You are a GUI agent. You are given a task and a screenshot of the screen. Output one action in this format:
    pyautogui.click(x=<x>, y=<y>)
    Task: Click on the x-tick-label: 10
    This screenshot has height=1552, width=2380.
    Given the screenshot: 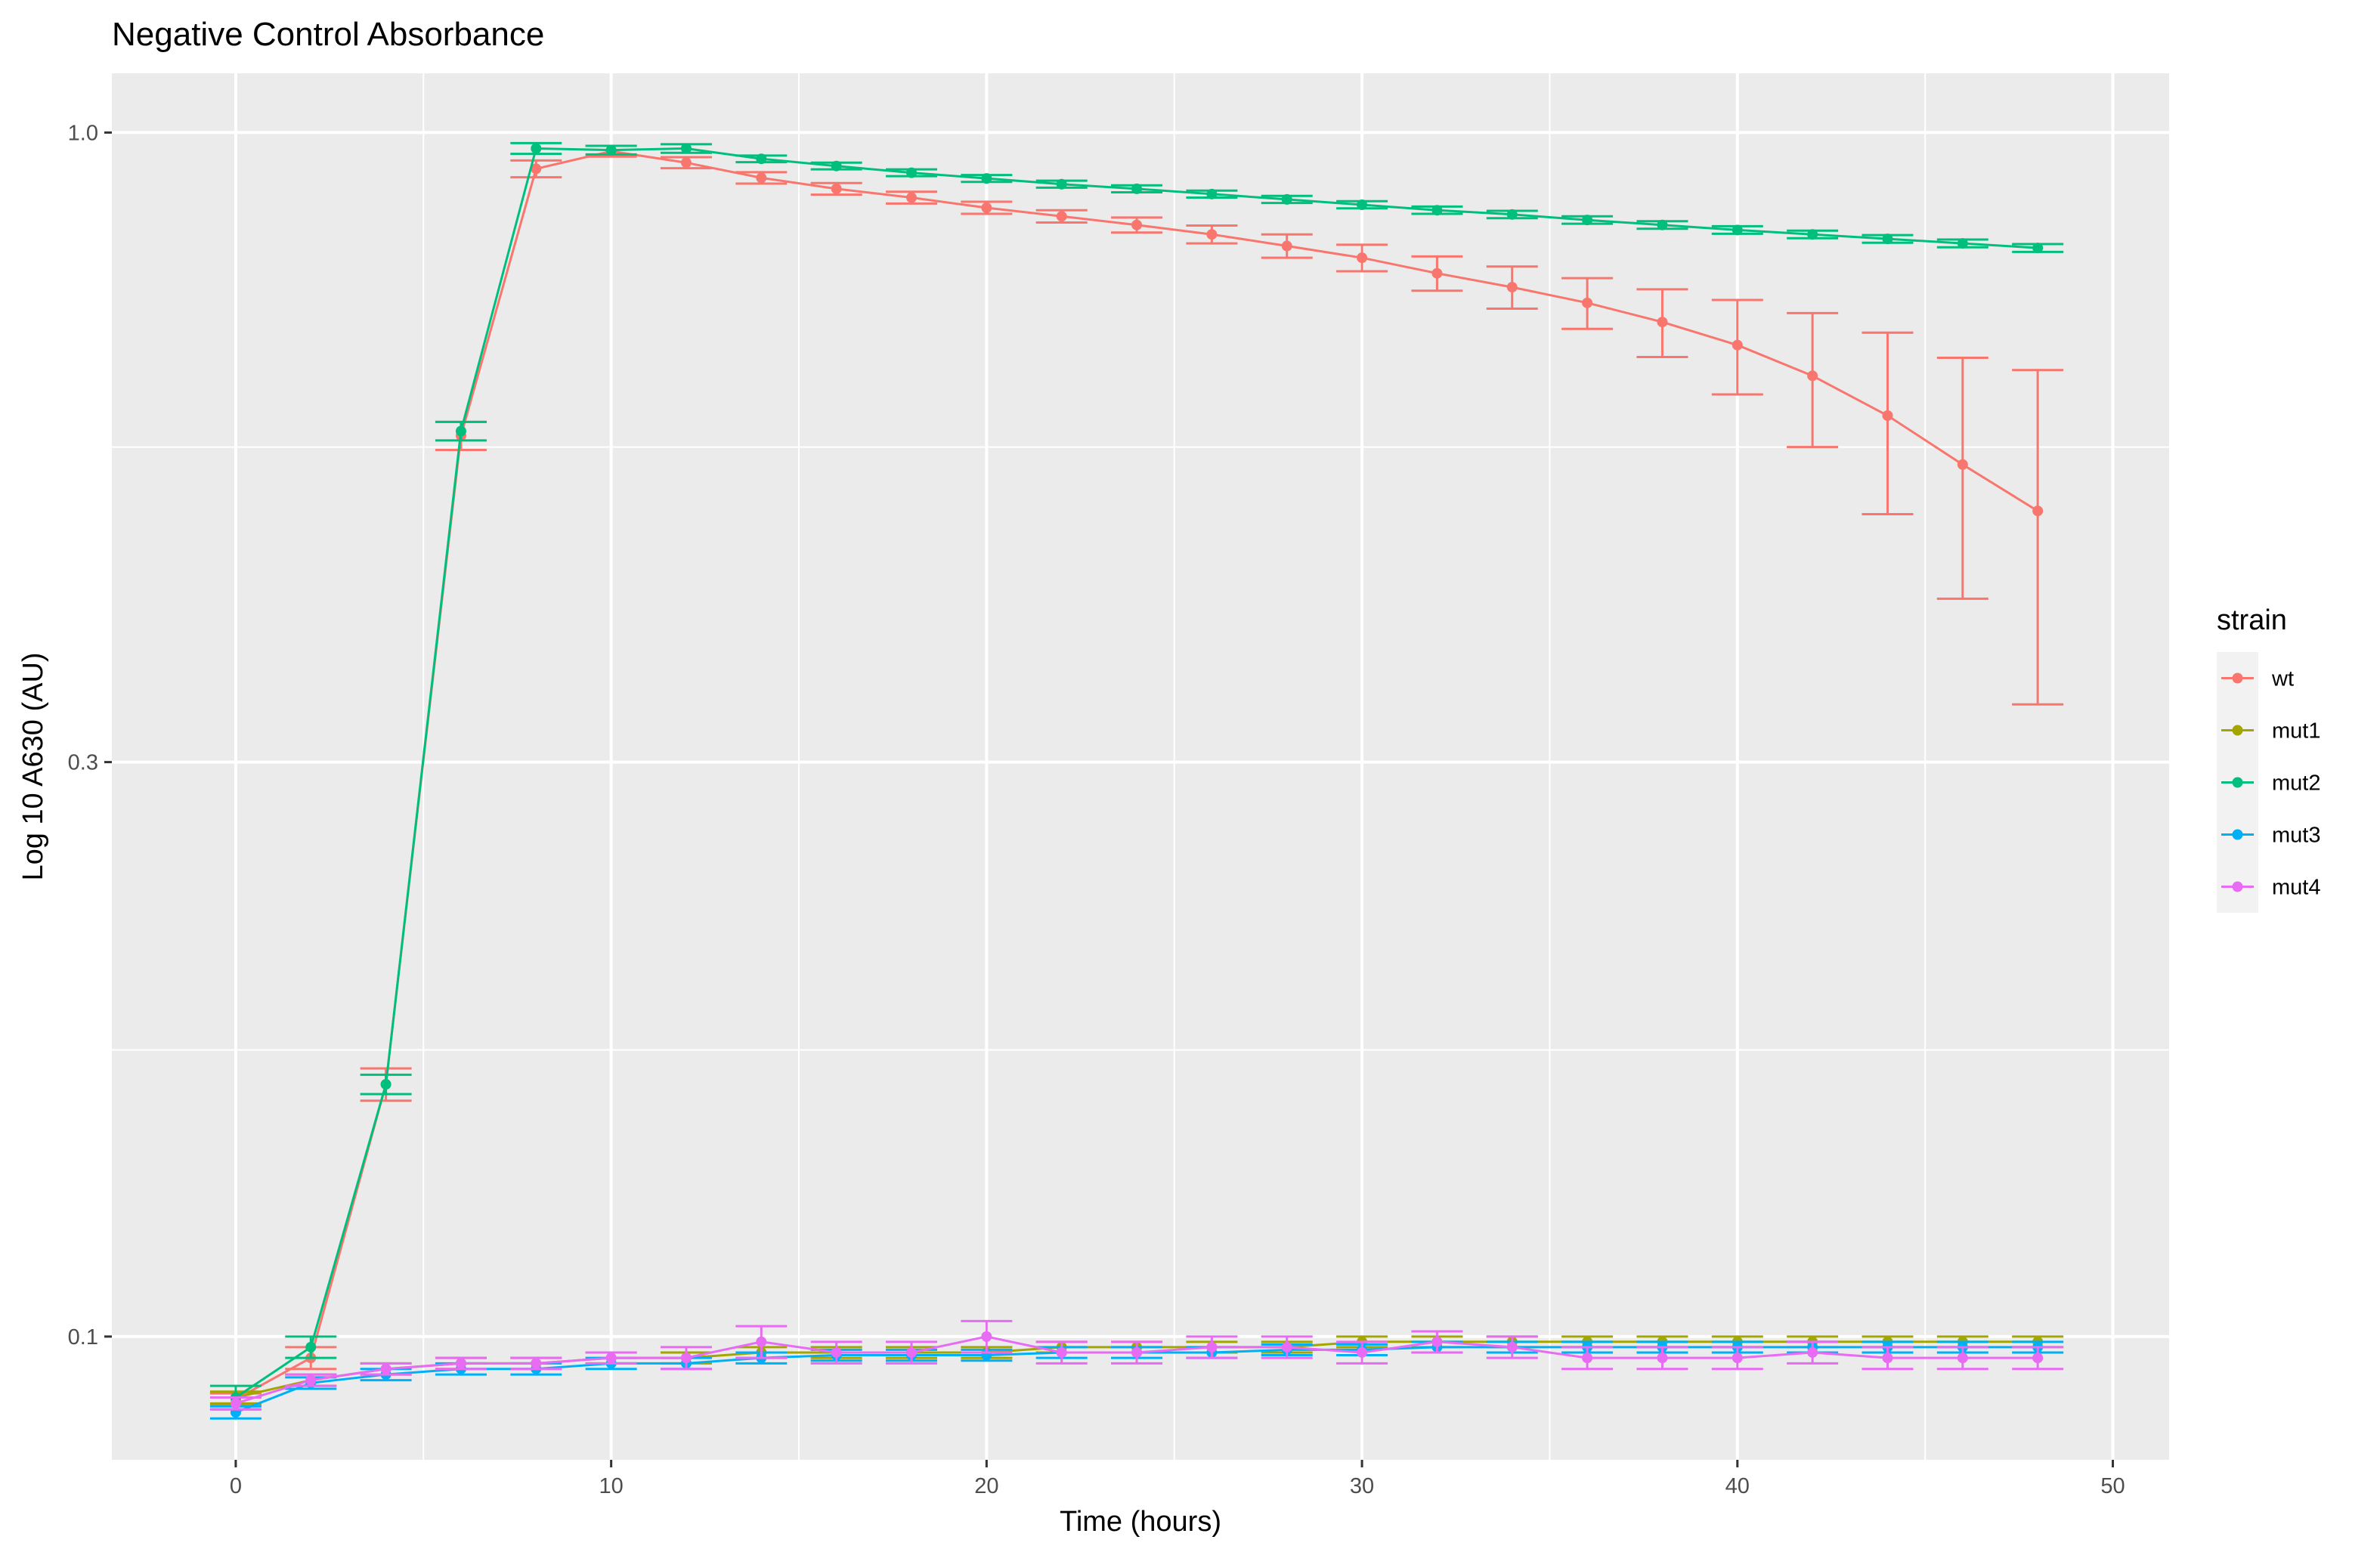 What is the action you would take?
    pyautogui.click(x=611, y=1486)
    